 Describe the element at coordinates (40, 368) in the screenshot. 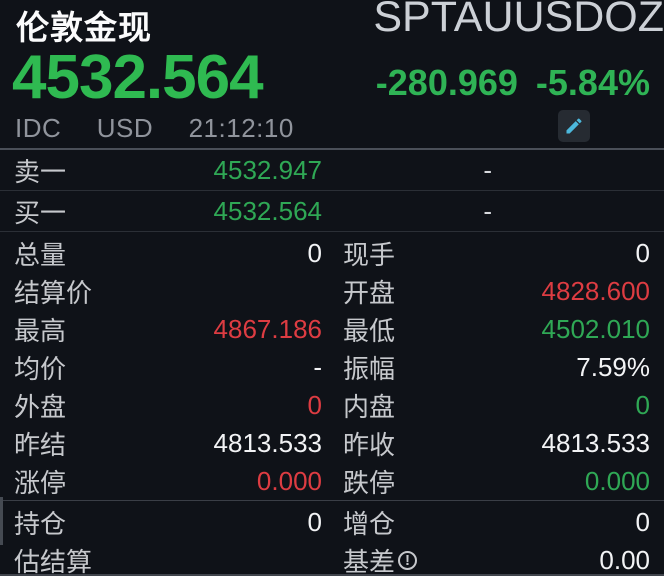

I see `average-price-label: 均价` at that location.